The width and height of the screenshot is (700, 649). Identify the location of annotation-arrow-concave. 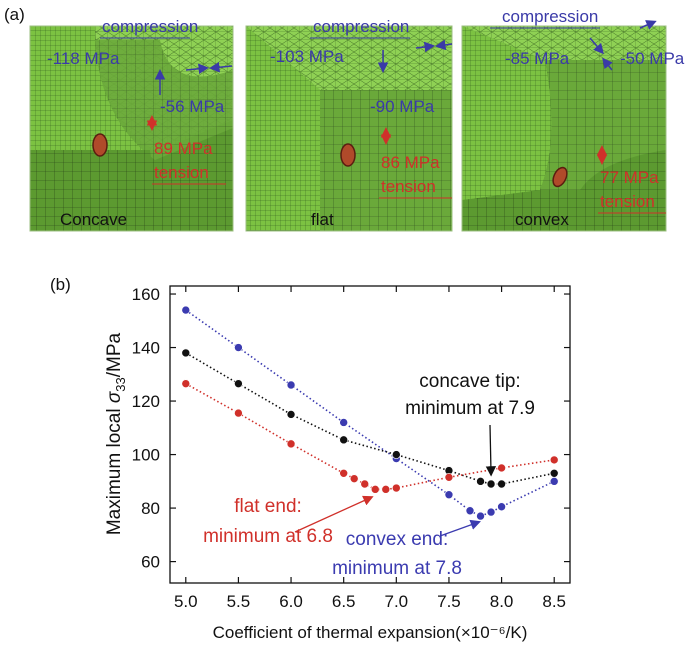
(491, 450).